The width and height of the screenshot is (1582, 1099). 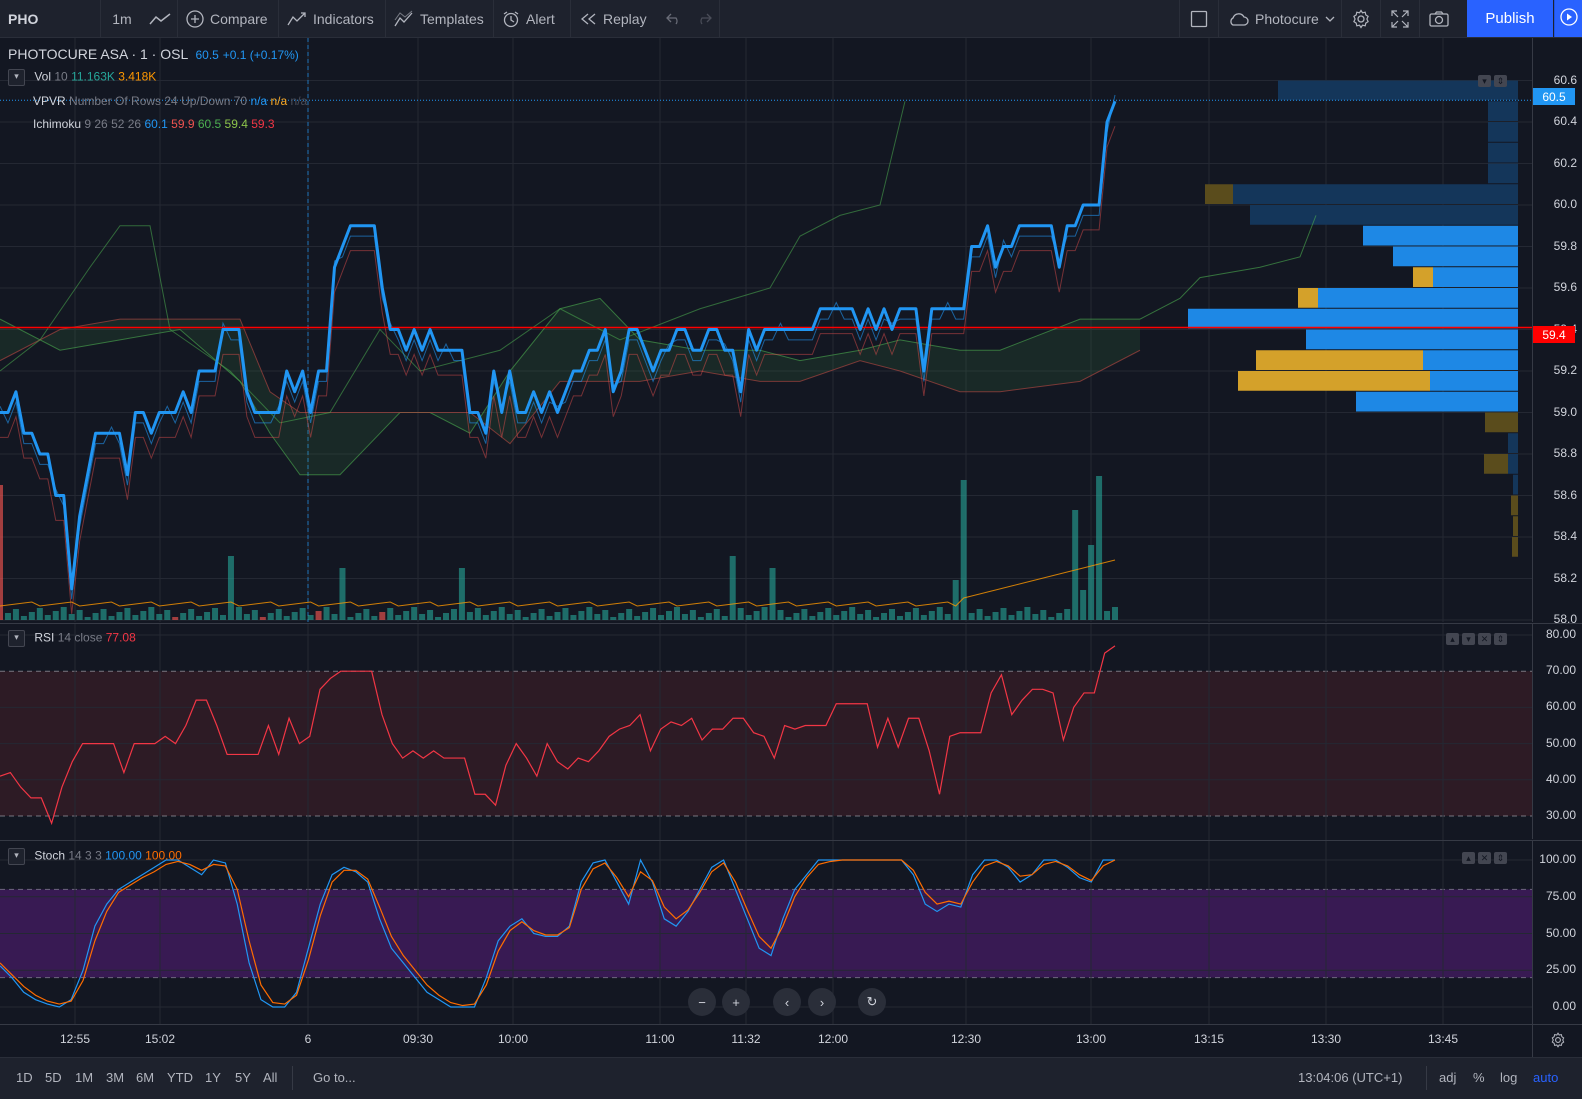 What do you see at coordinates (452, 18) in the screenshot?
I see `templates-label: Templates` at bounding box center [452, 18].